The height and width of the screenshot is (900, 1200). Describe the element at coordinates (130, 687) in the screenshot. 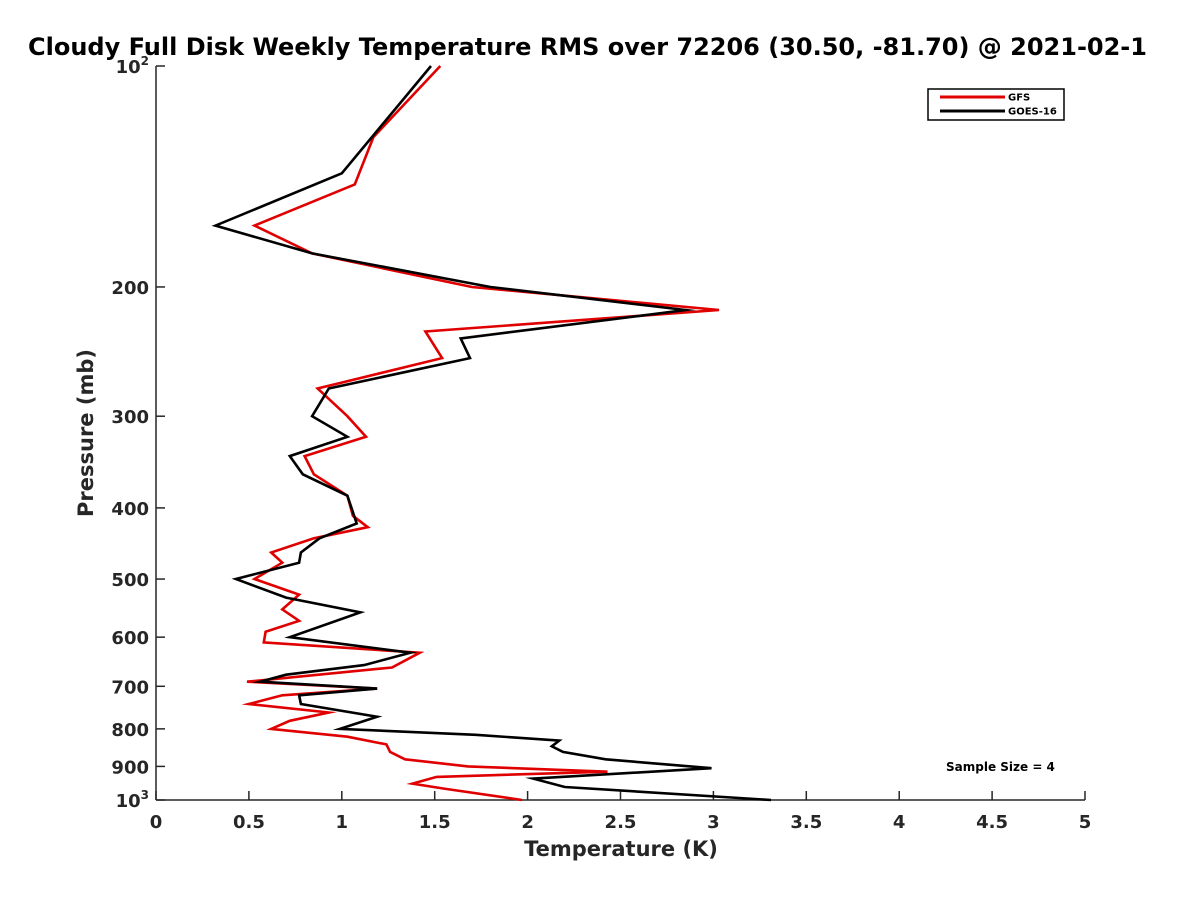

I see `y-tick-label: 700` at that location.